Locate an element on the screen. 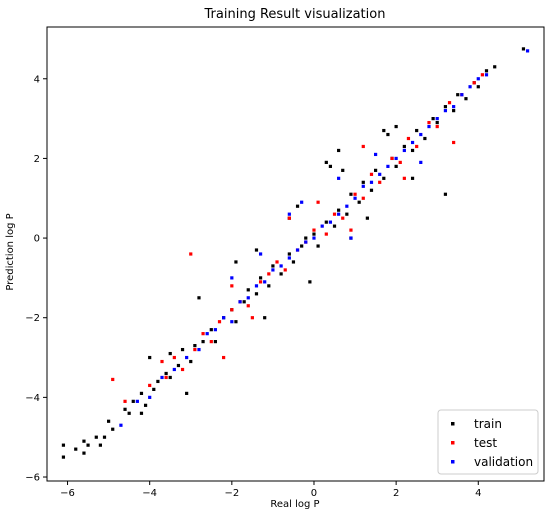 This screenshot has width=552, height=521. x-tick-label: −4 is located at coordinates (149, 493).